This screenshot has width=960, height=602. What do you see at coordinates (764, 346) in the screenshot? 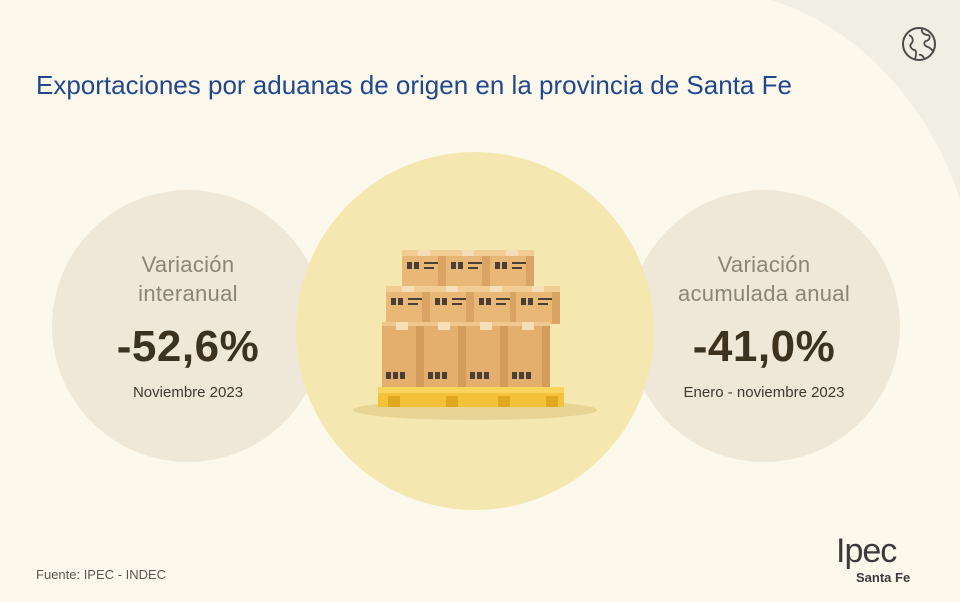
I see `stat-value: -41,0%` at bounding box center [764, 346].